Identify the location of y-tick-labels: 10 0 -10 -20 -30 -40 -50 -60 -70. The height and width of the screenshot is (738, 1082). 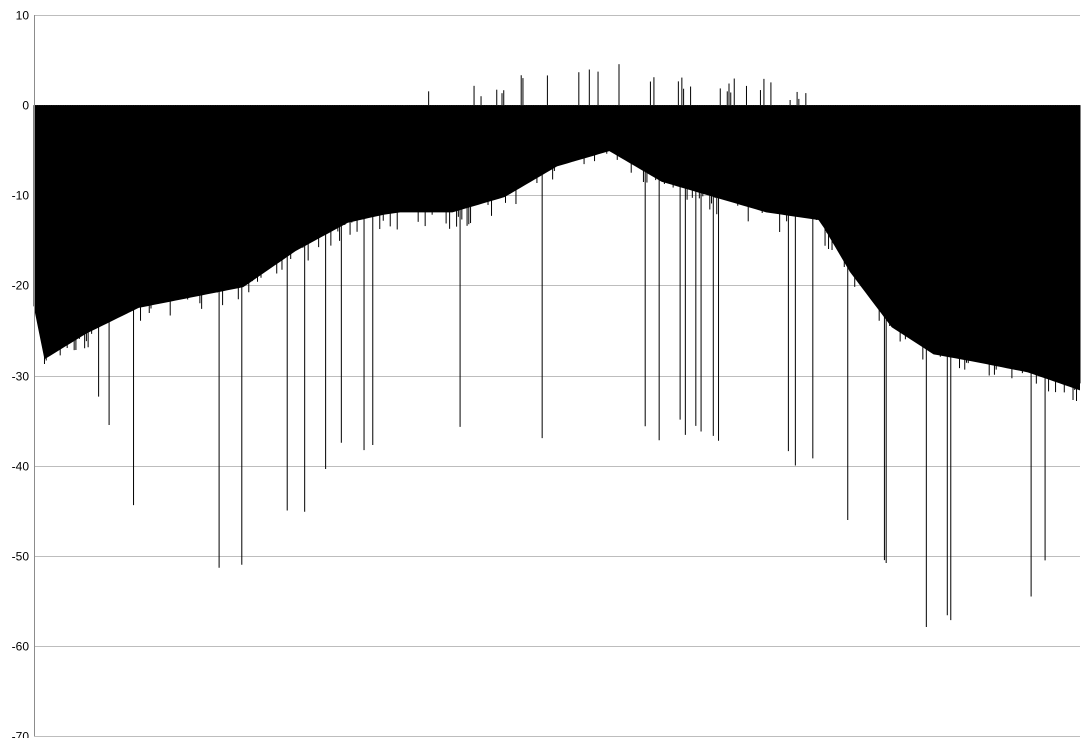
(21, 373).